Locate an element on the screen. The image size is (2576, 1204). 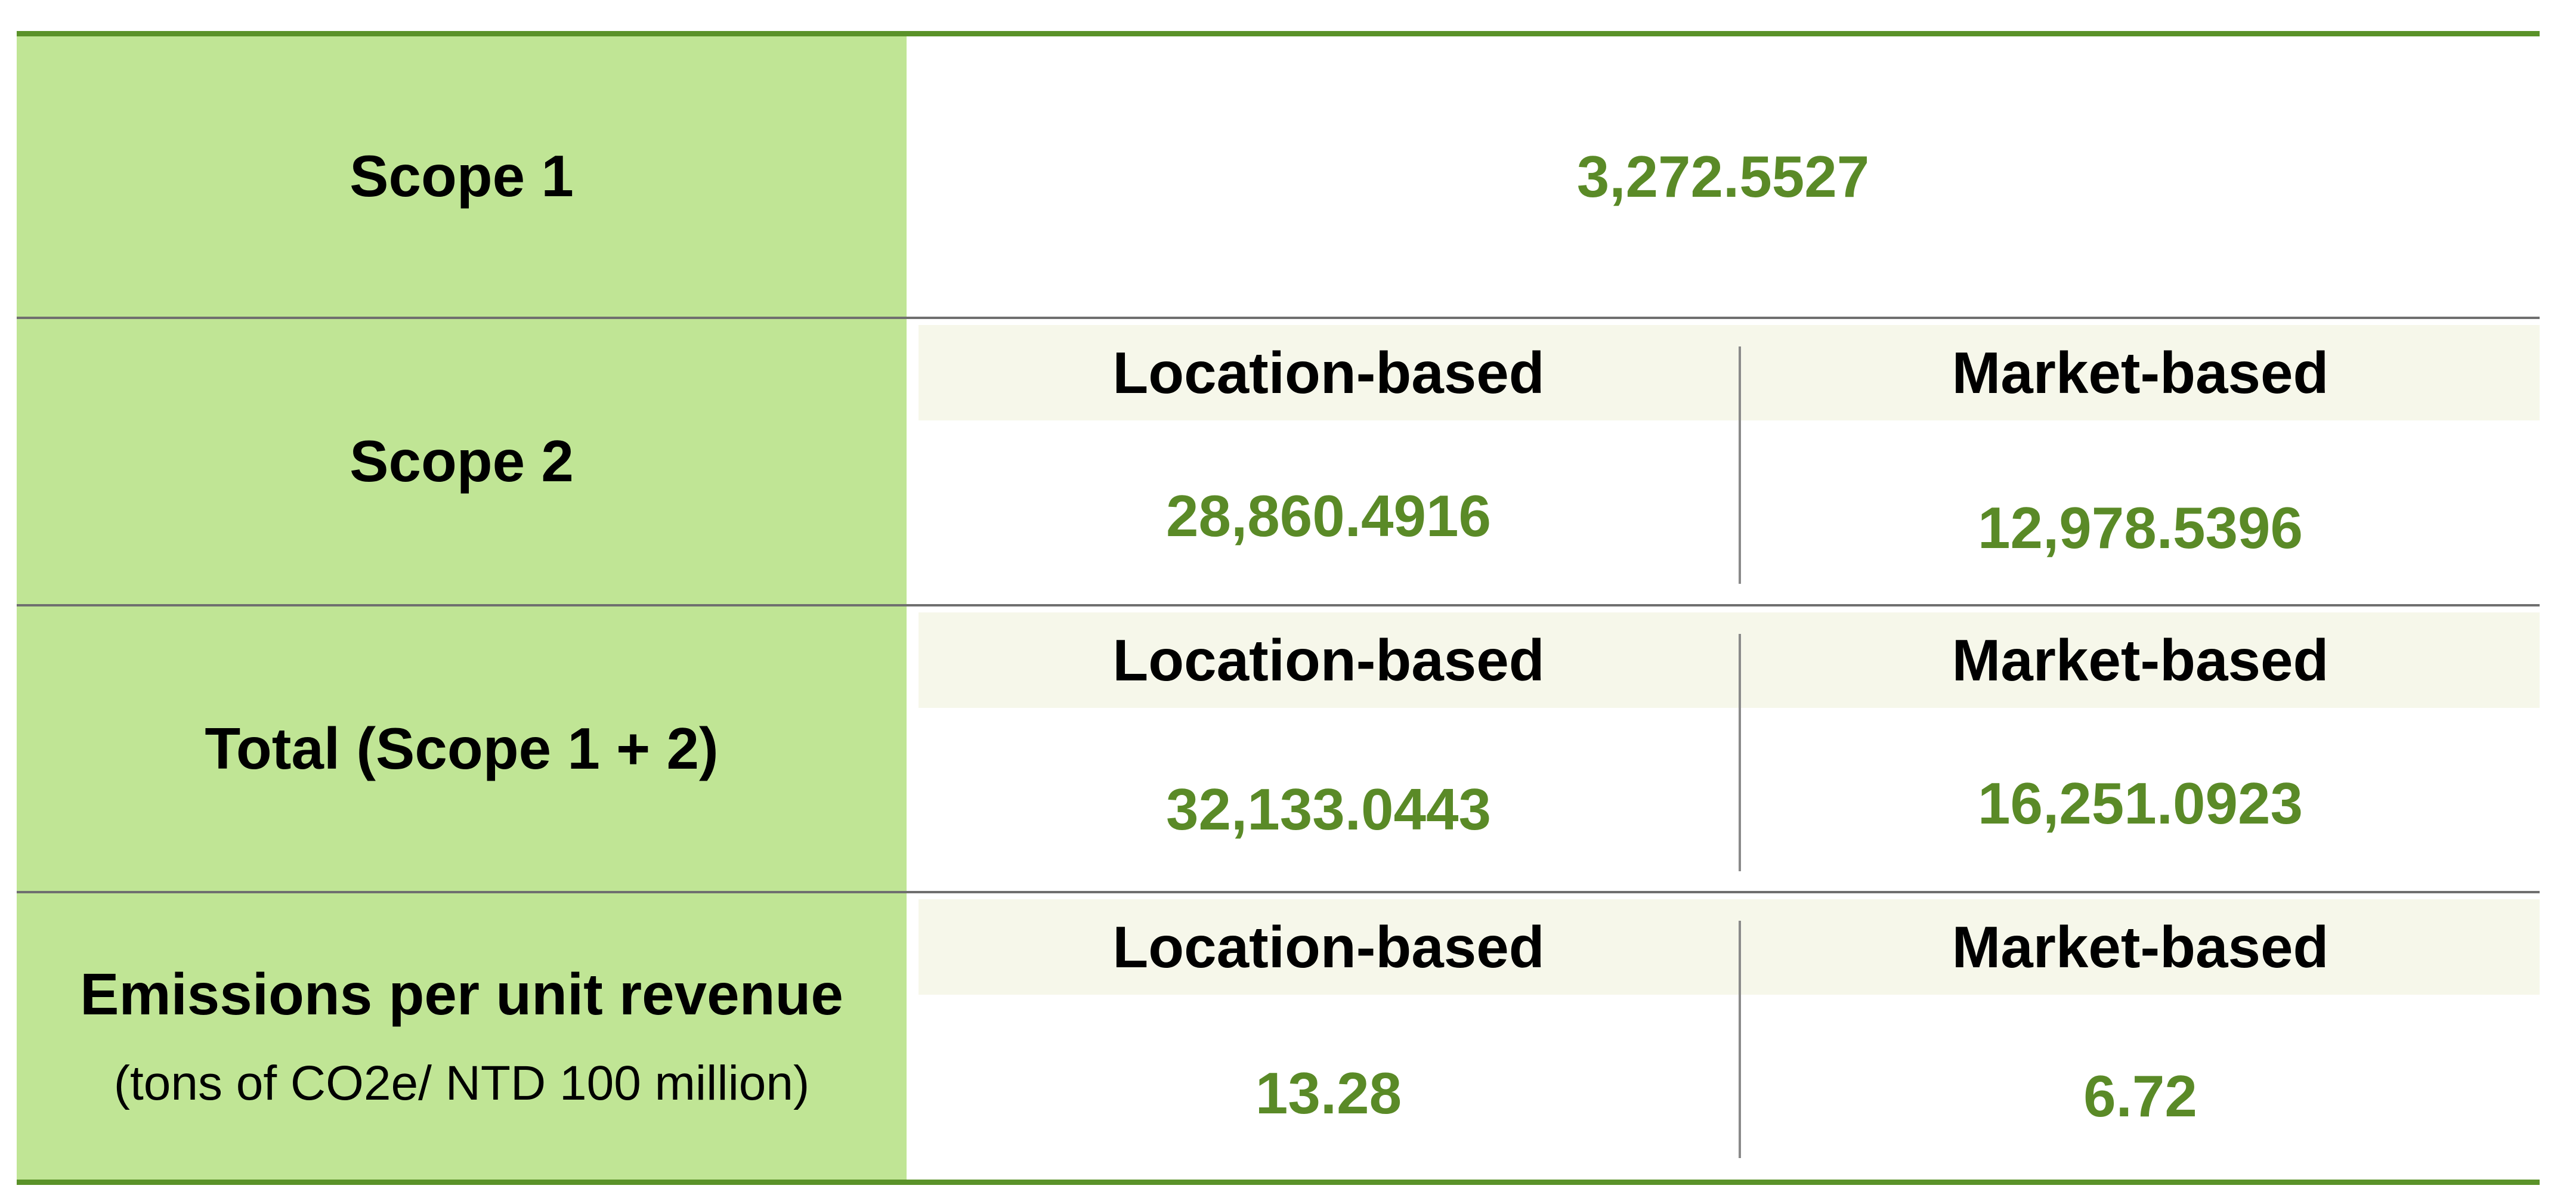
intensity-location-value: 13.28 is located at coordinates (1328, 1093).